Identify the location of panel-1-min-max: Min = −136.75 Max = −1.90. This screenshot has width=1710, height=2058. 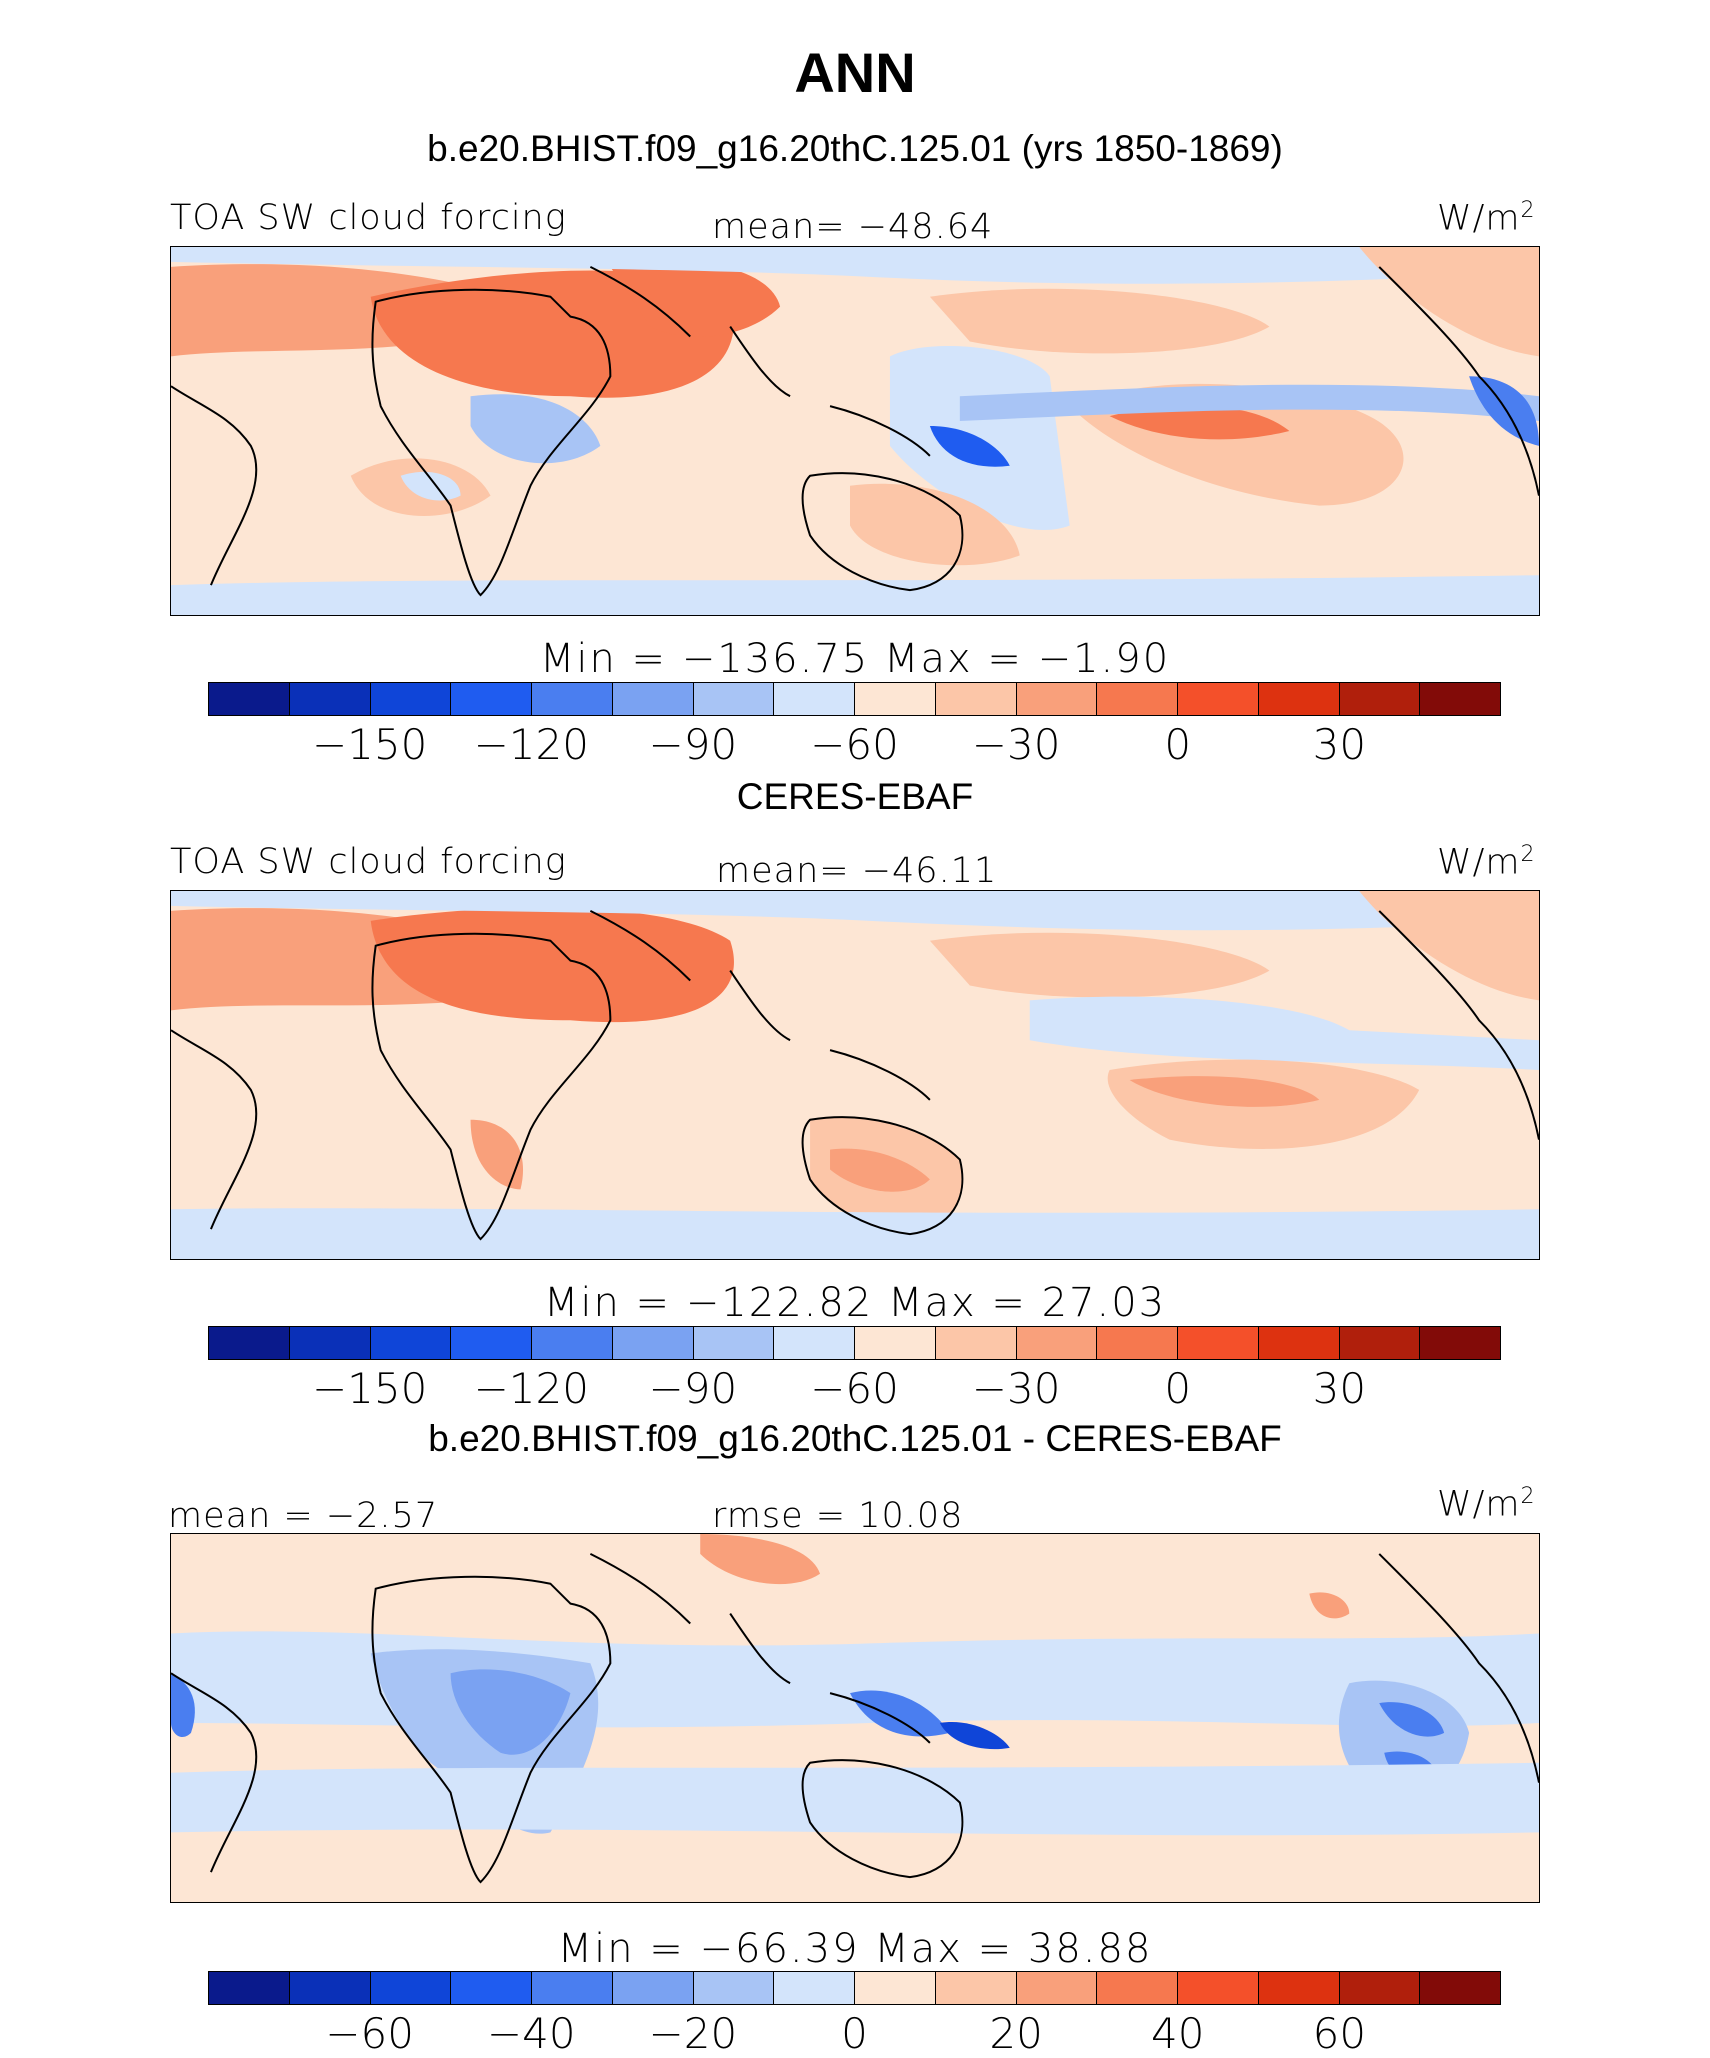
(855, 659).